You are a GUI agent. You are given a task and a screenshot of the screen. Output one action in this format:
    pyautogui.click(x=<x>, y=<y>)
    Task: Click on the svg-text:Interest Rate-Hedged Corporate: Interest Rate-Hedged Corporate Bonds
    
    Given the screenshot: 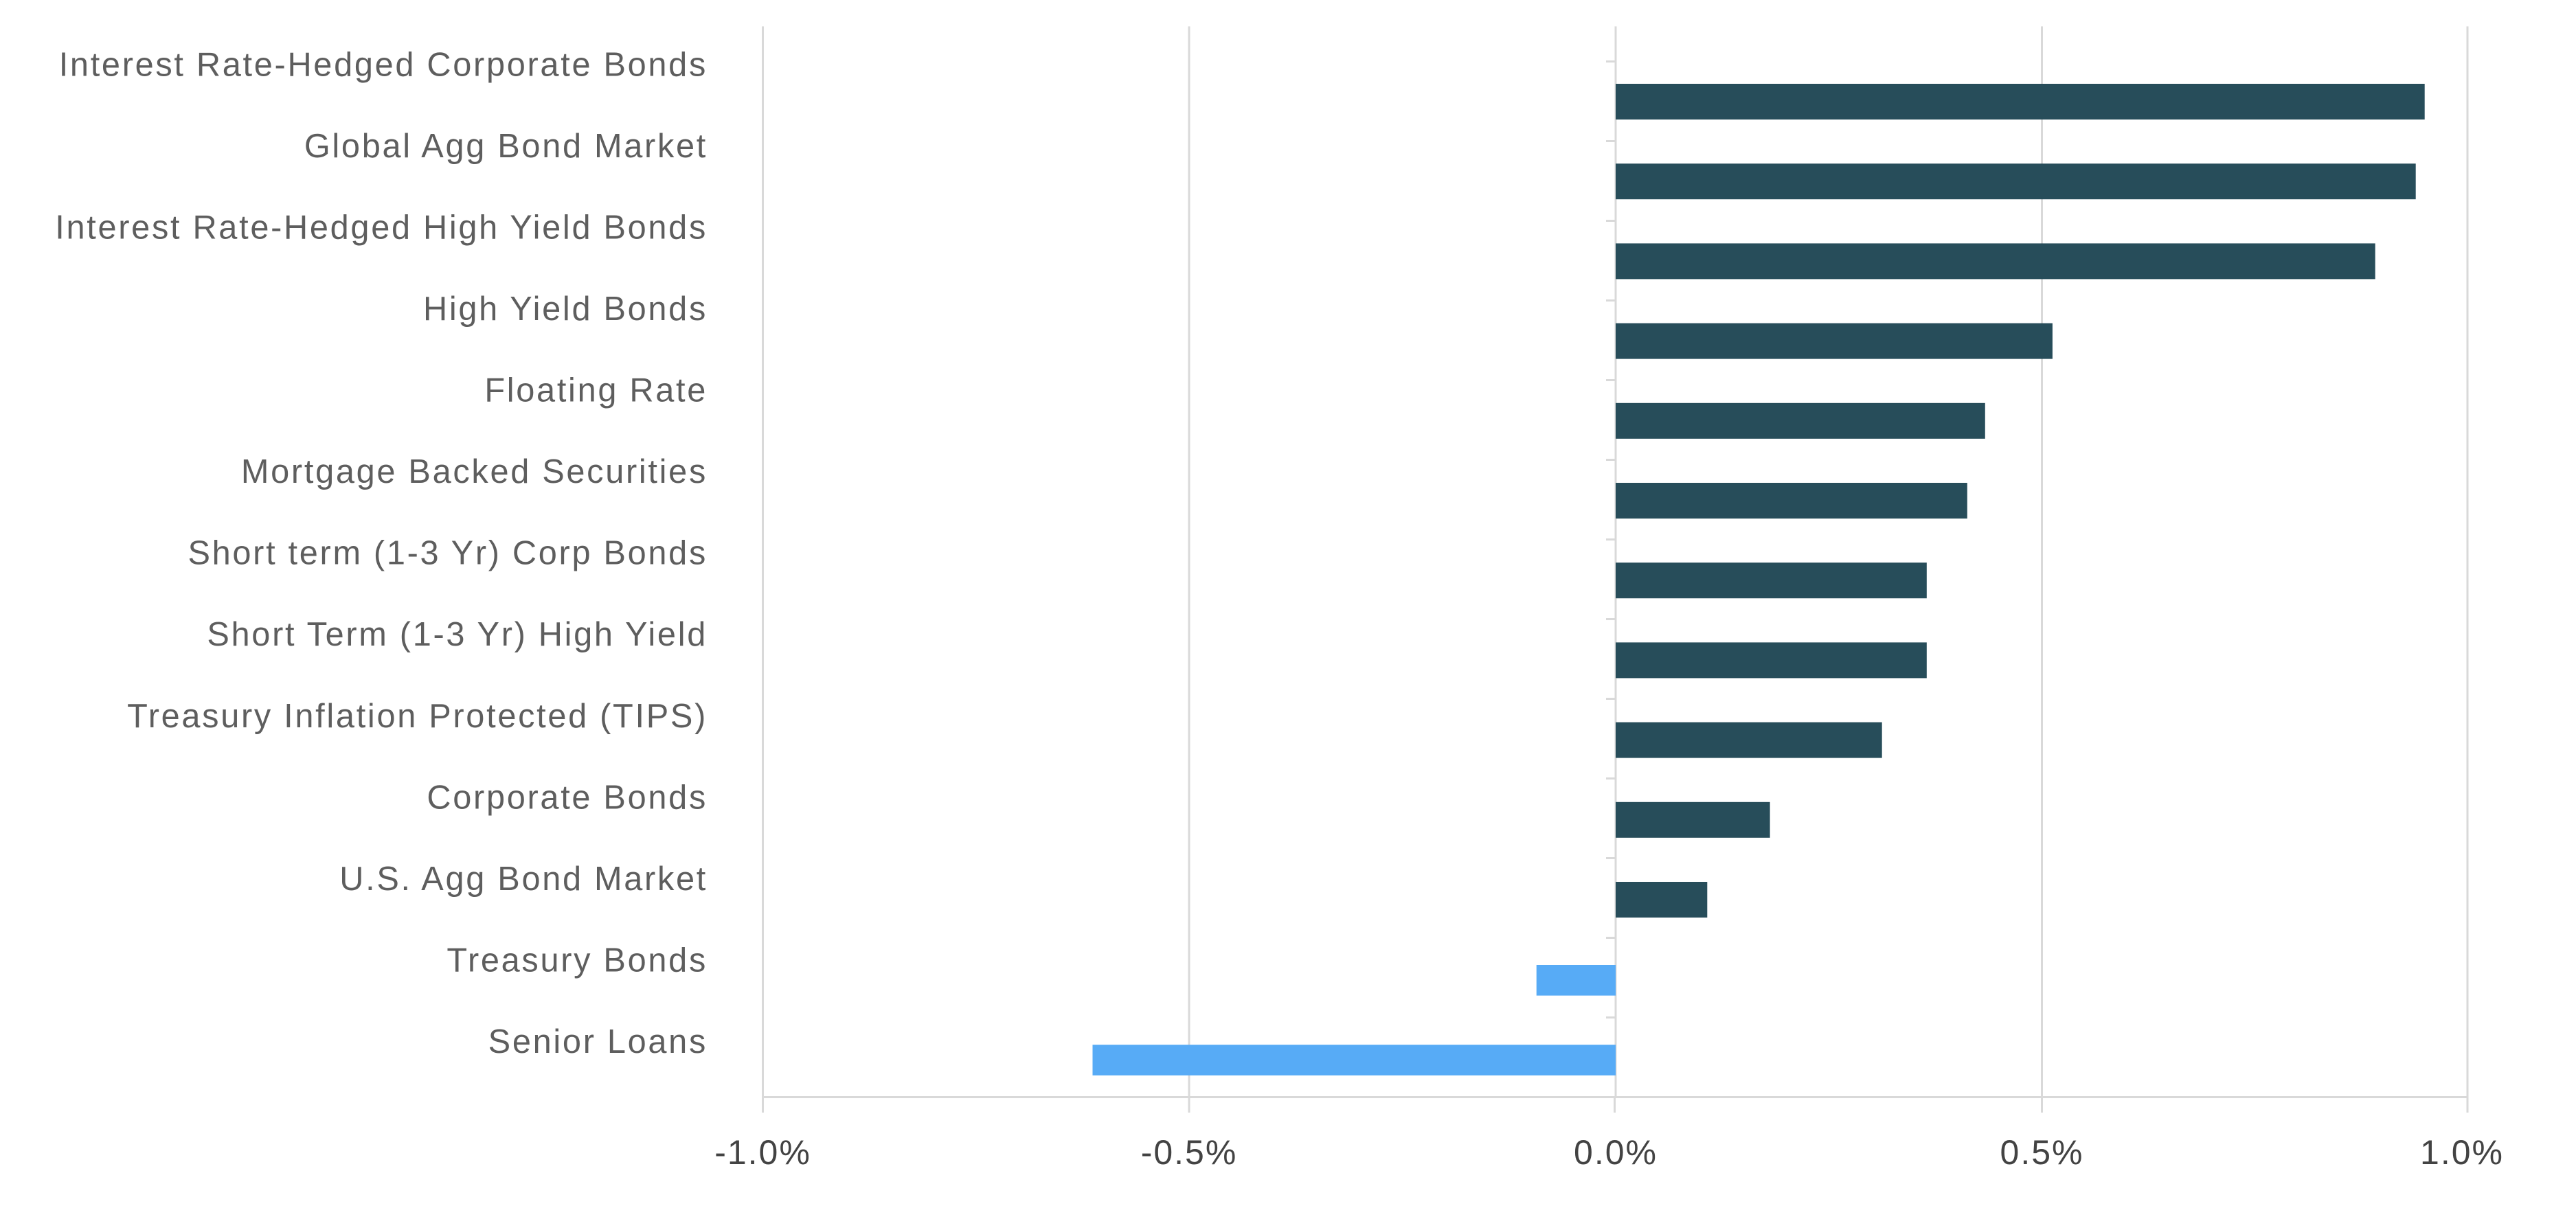 What is the action you would take?
    pyautogui.click(x=383, y=64)
    